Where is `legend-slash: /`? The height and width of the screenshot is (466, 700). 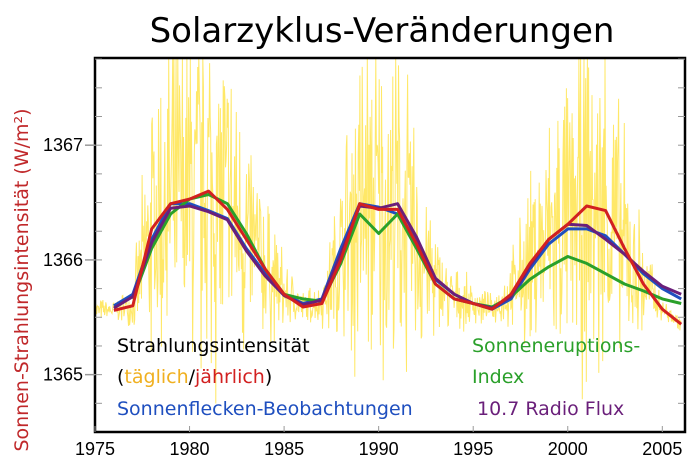 legend-slash: / is located at coordinates (192, 377).